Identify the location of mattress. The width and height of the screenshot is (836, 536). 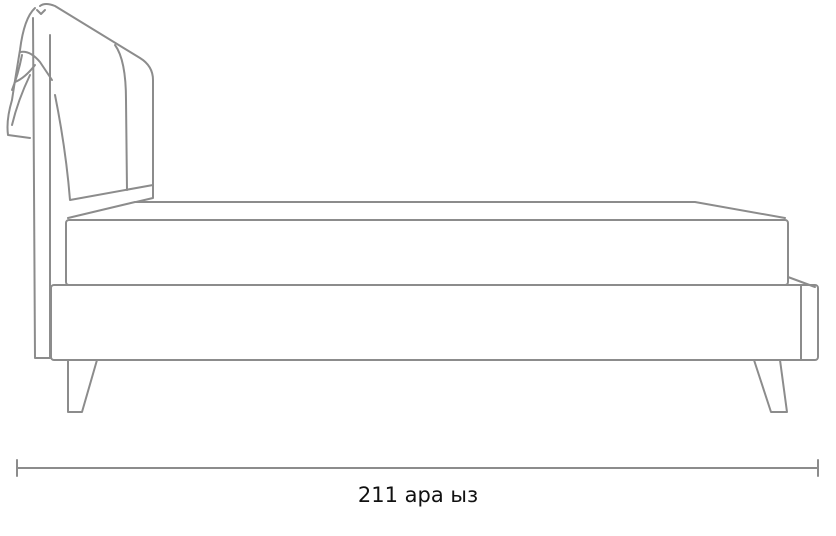
(427, 243).